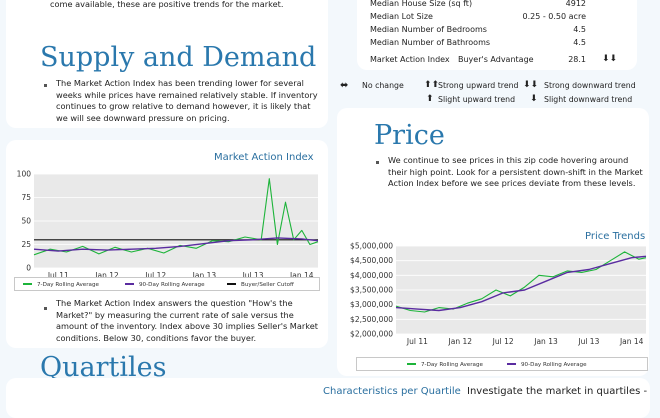 This screenshot has height=418, width=660. I want to click on quartiles-title: Quartiles, so click(103, 367).